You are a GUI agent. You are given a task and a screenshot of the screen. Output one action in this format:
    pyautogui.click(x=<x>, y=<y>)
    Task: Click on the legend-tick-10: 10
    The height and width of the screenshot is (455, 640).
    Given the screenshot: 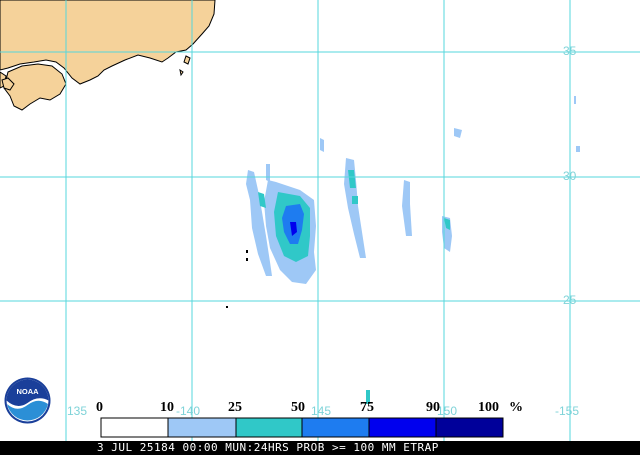 What is the action you would take?
    pyautogui.click(x=167, y=407)
    